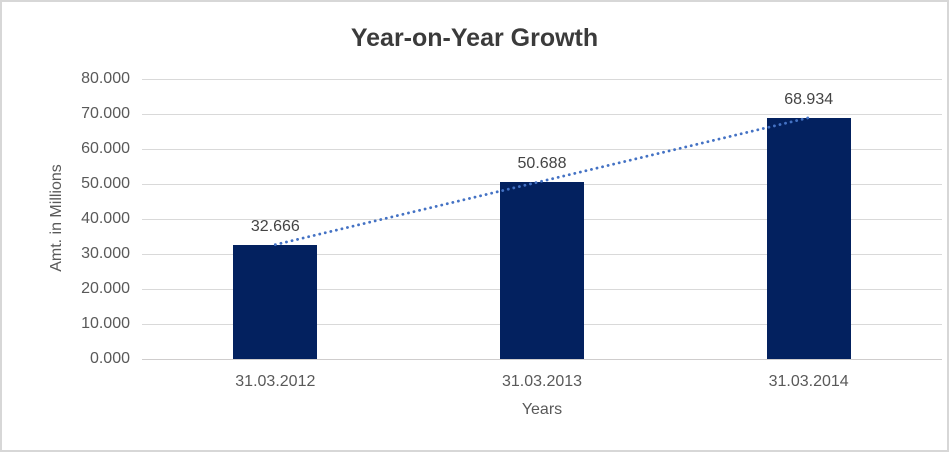 This screenshot has height=452, width=949. I want to click on data-label-31.03.2014: 68.934, so click(809, 99).